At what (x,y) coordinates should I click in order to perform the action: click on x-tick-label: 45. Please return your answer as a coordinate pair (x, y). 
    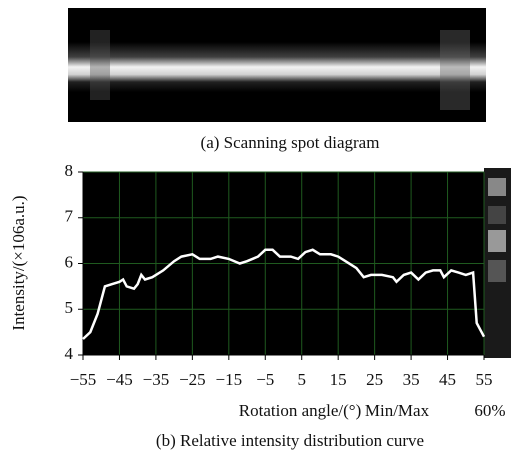
    Looking at the image, I should click on (447, 379).